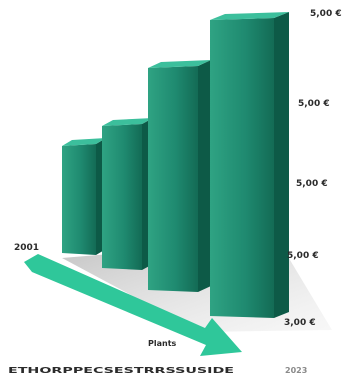  What do you see at coordinates (26, 248) in the screenshot?
I see `corner-label: 2001` at bounding box center [26, 248].